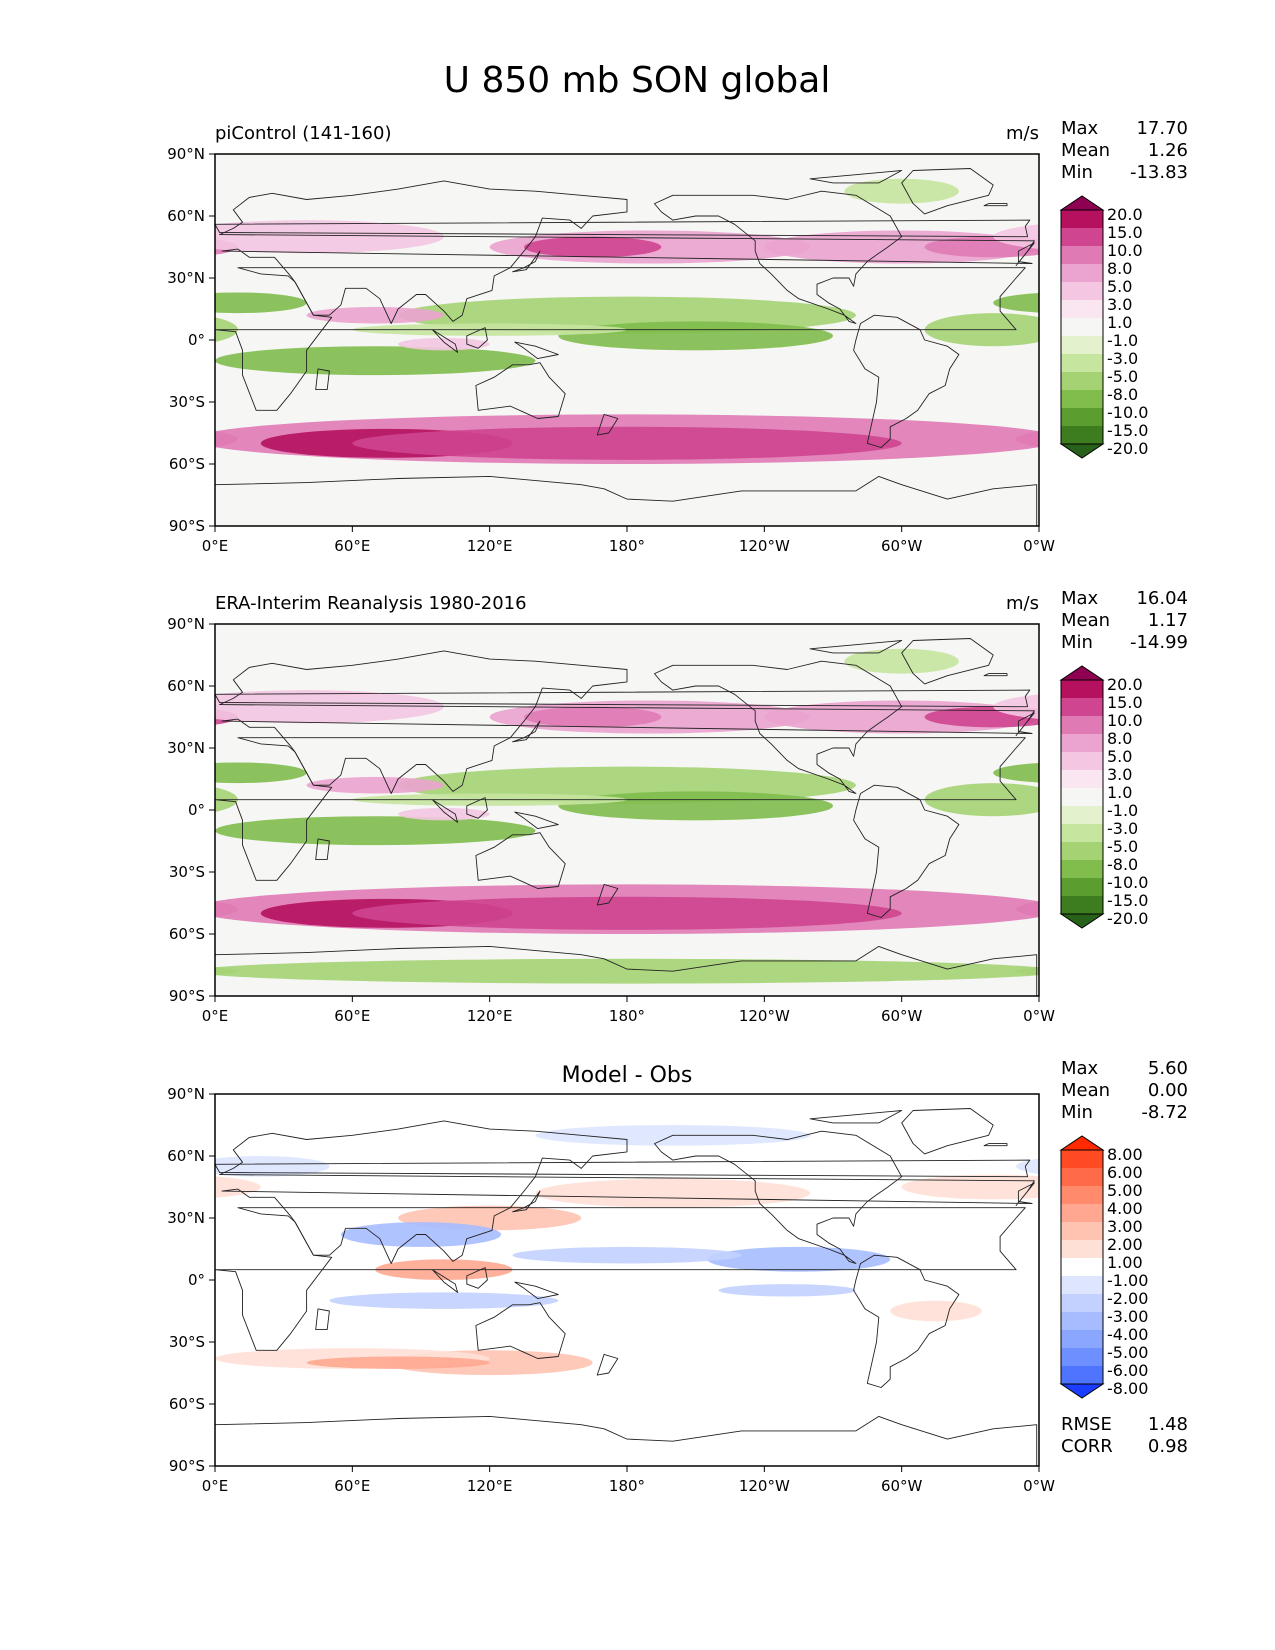 The width and height of the screenshot is (1275, 1650). I want to click on x-tick-label: 120°W, so click(764, 1016).